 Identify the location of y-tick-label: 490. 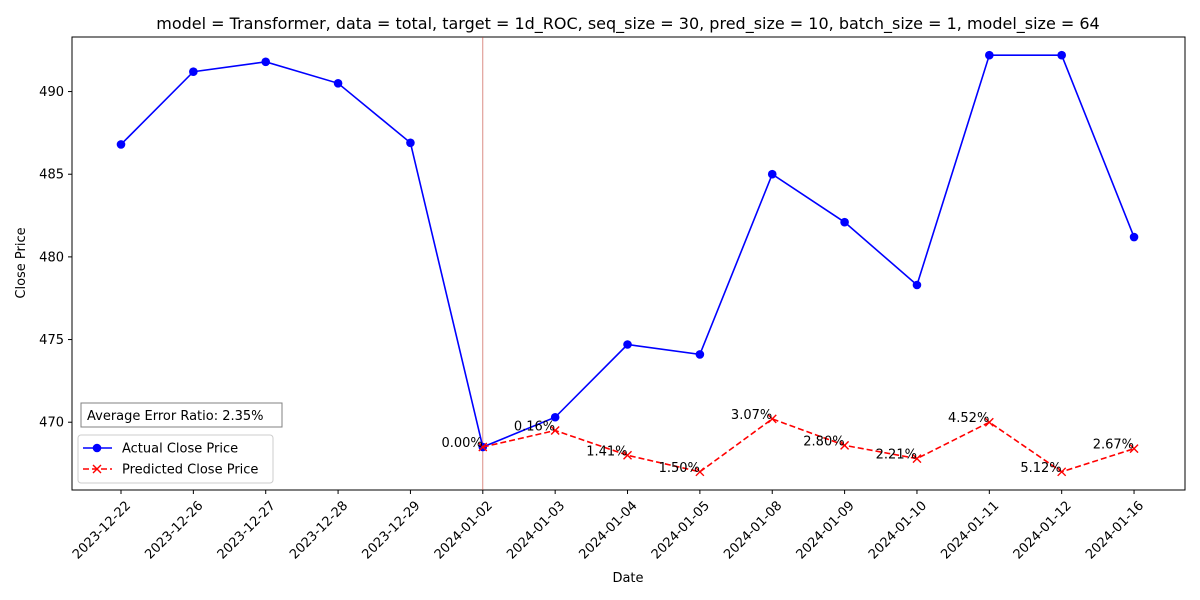
(51, 92).